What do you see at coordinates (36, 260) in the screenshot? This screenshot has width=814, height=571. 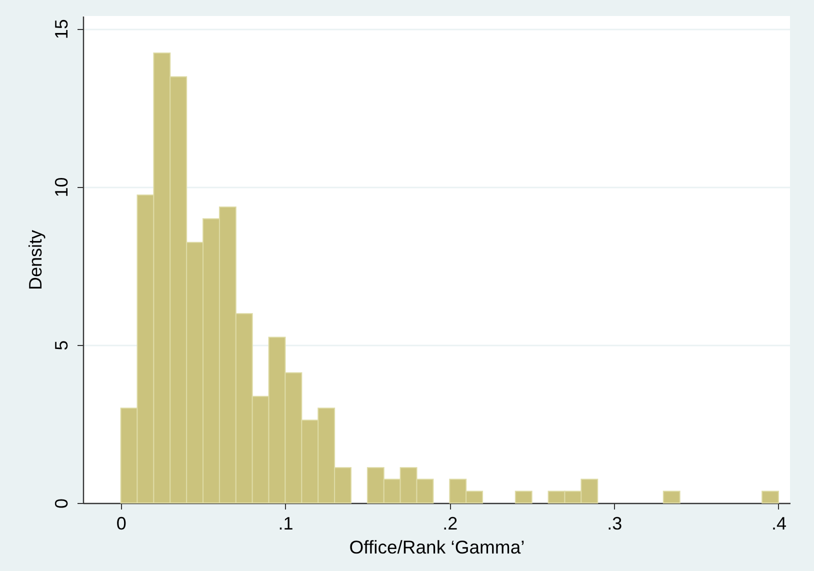 I see `y-axis-title: Density` at bounding box center [36, 260].